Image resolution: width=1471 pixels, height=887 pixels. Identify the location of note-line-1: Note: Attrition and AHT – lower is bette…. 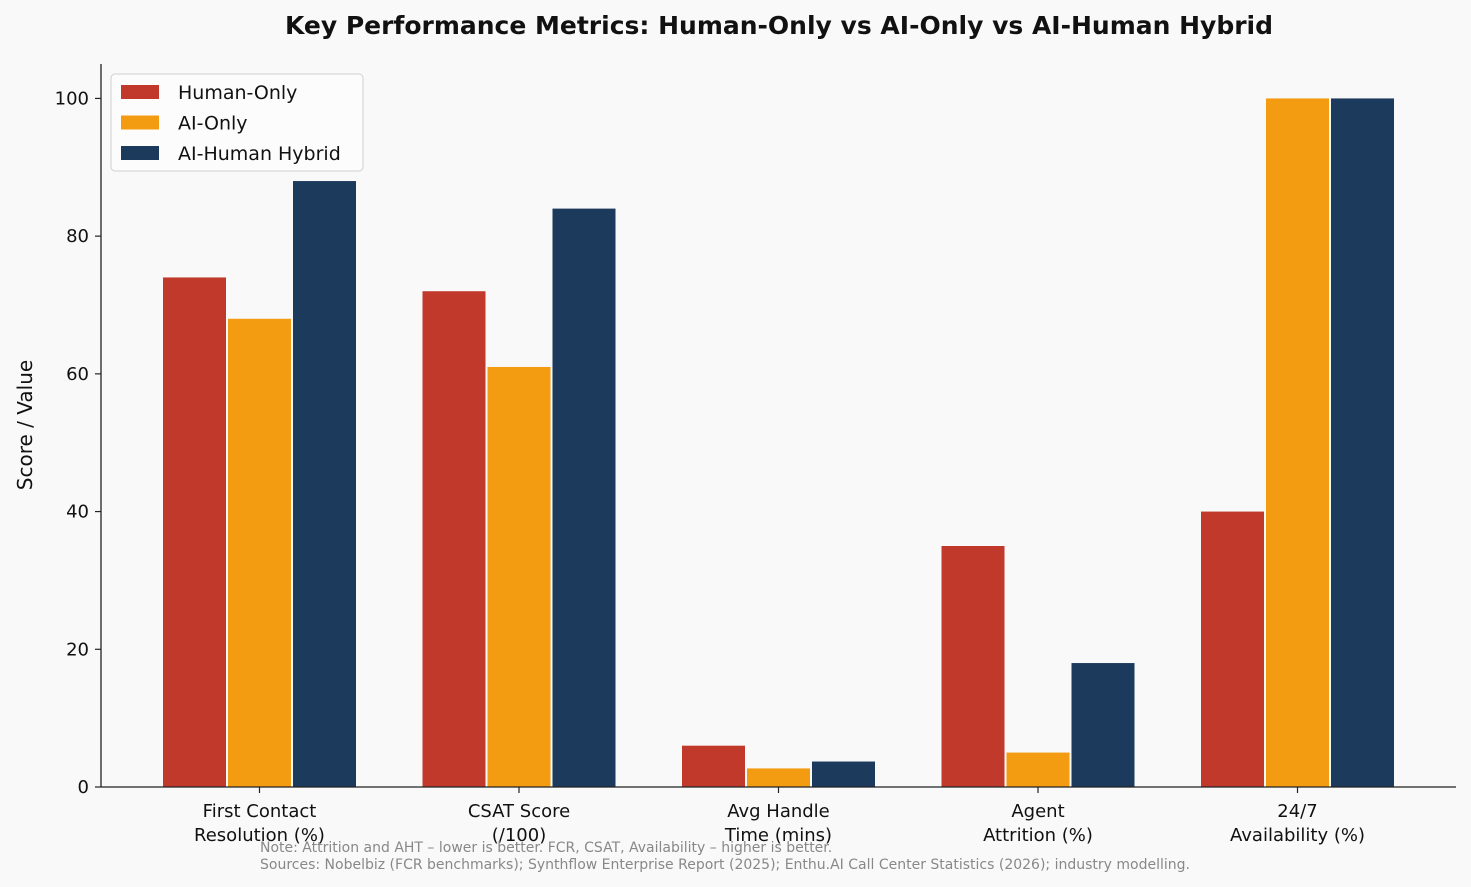
(546, 848).